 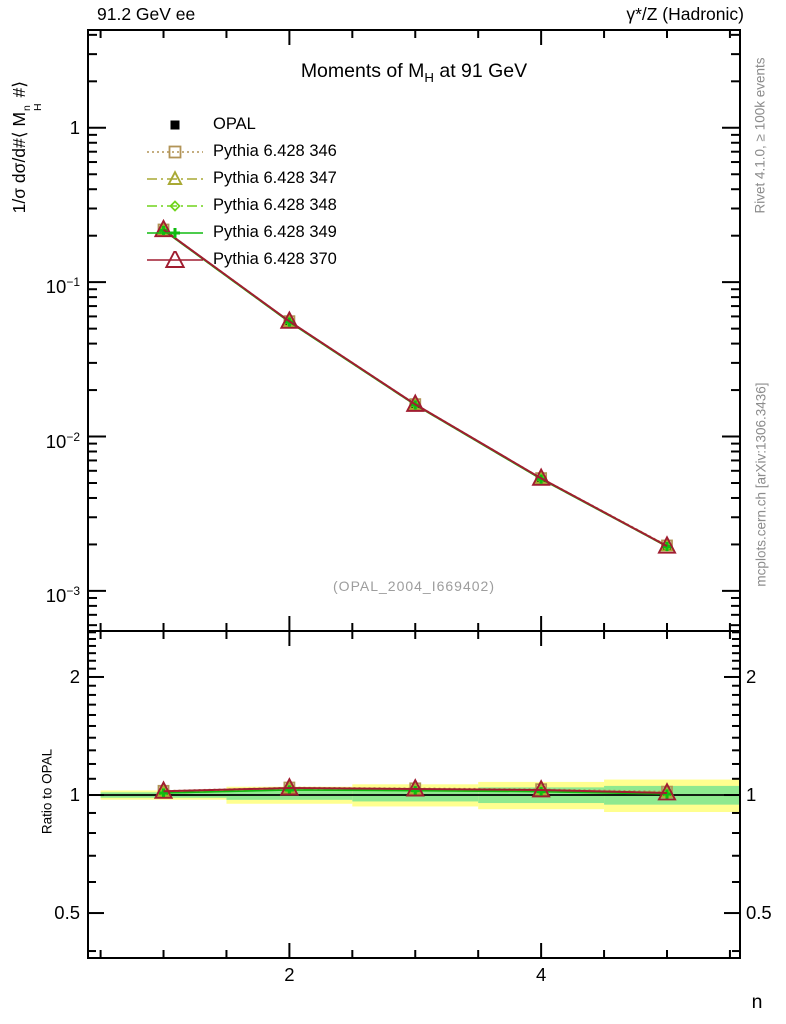 What do you see at coordinates (414, 72) in the screenshot?
I see `plot-title: Moments of MH at 91 GeV` at bounding box center [414, 72].